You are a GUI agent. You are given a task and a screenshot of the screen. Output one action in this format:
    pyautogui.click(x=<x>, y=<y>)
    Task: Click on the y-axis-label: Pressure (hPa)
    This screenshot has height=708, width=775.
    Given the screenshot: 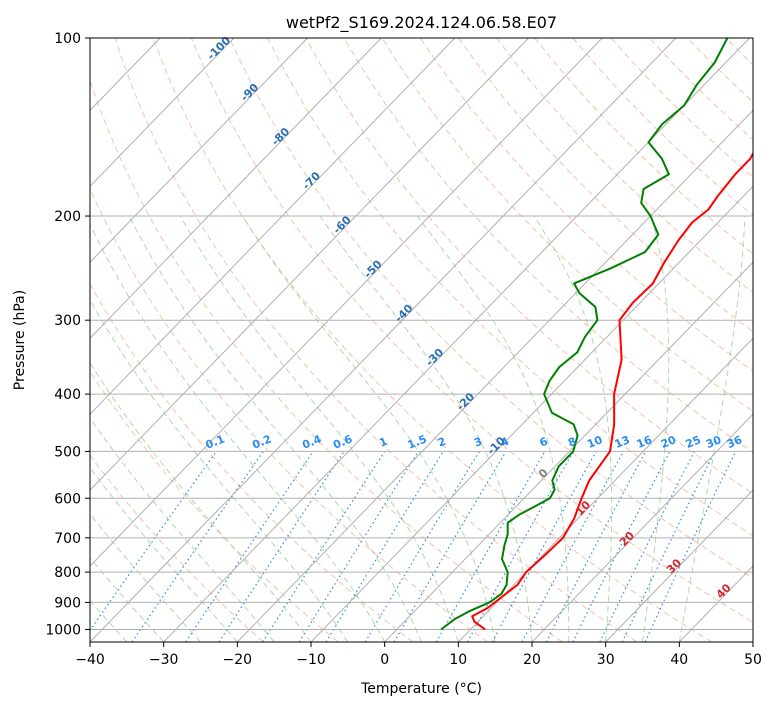 What is the action you would take?
    pyautogui.click(x=20, y=340)
    